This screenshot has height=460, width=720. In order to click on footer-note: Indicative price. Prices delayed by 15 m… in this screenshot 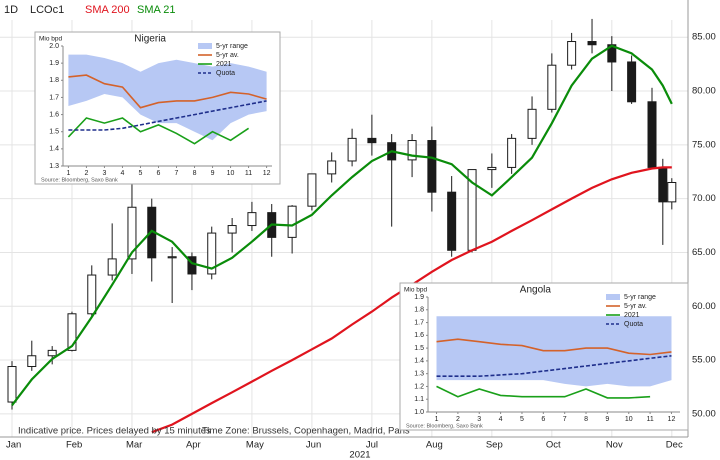, I will do `click(114, 431)`.